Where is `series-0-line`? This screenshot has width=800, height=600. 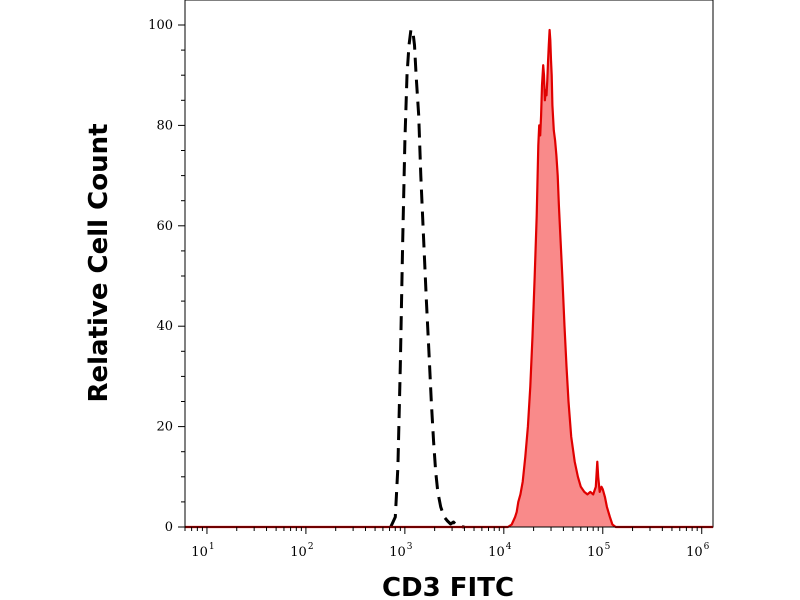 series-0-line is located at coordinates (427, 278).